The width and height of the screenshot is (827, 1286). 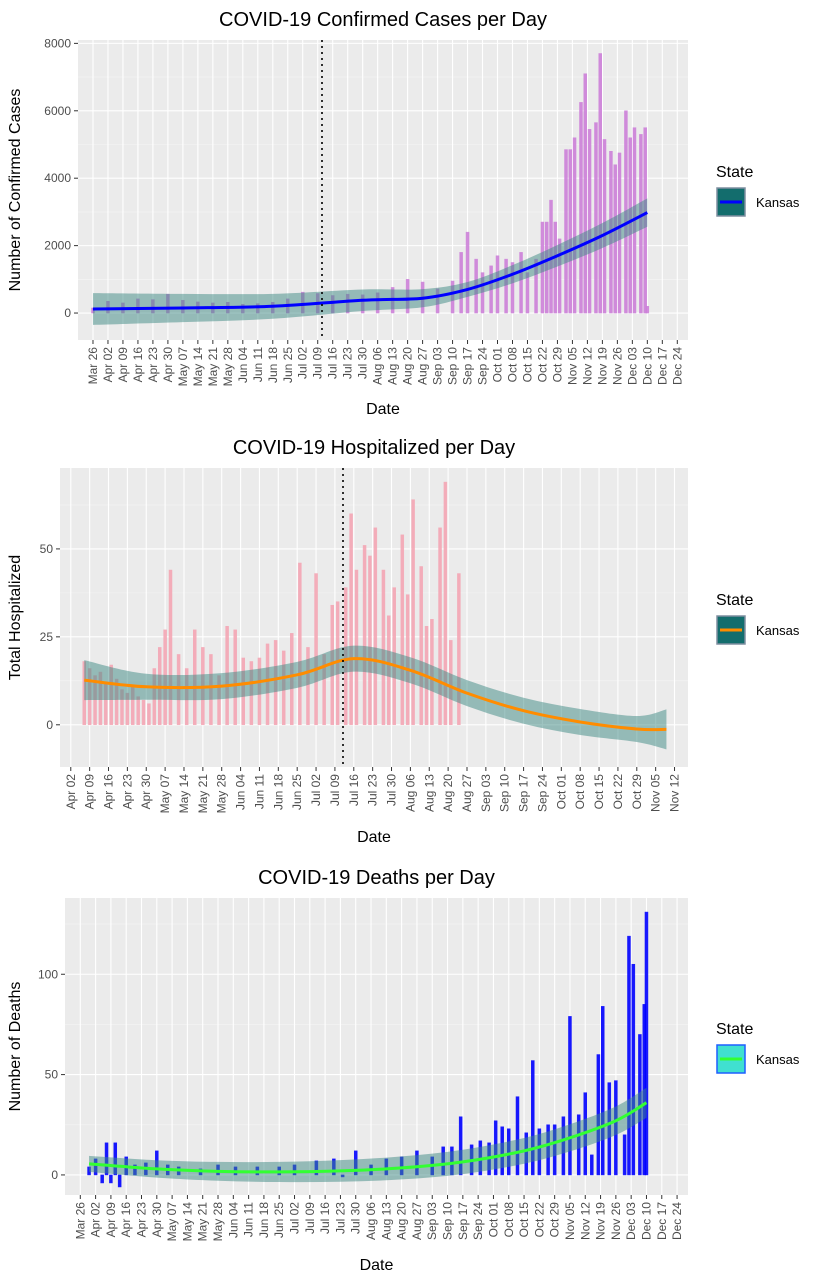 What do you see at coordinates (410, 793) in the screenshot?
I see `x-tick-label: Aug 06` at bounding box center [410, 793].